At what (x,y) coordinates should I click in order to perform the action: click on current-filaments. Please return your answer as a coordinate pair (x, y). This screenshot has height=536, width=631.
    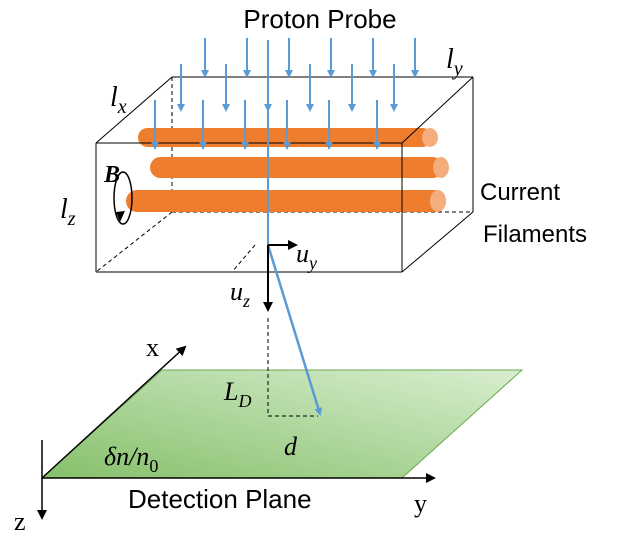
    Looking at the image, I should click on (287, 170).